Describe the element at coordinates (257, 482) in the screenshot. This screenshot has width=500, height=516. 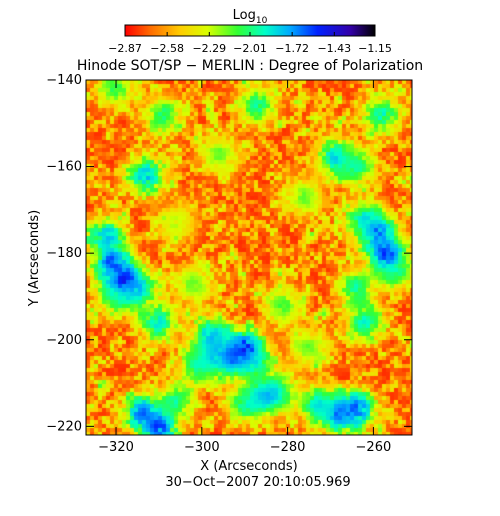
I see `timestamp-label: 30−Oct−2007 20:10:05.969` at that location.